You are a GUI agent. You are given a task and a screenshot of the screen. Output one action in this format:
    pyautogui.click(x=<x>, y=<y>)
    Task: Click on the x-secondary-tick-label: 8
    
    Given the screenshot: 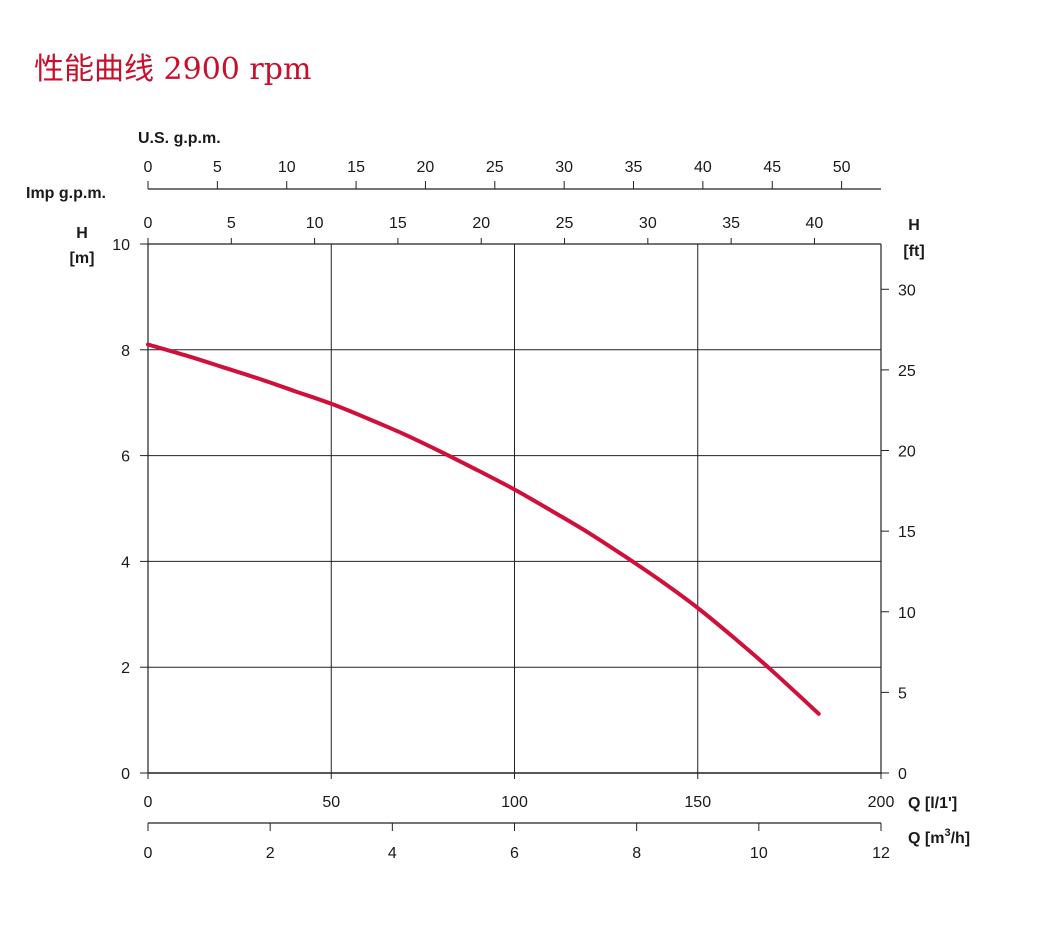 What is the action you would take?
    pyautogui.click(x=636, y=853)
    